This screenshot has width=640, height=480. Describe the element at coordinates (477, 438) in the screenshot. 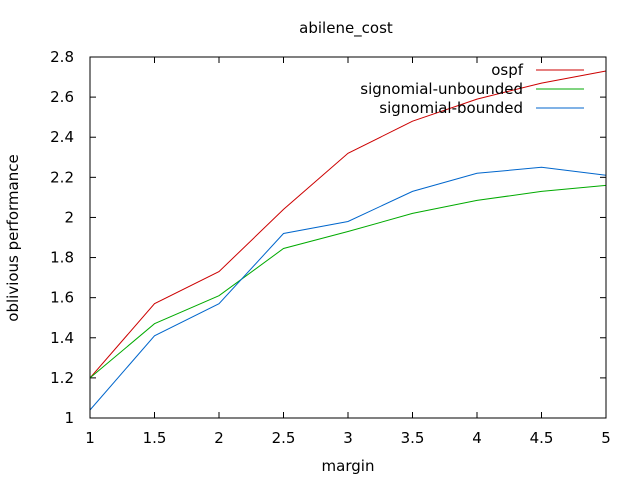

I see `x-tick-label: 4` at that location.